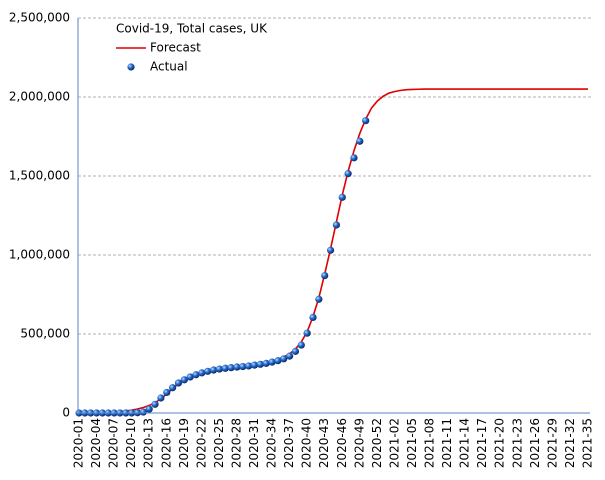  Describe the element at coordinates (289, 443) in the screenshot. I see `x-tick-label: 2020-37` at that location.